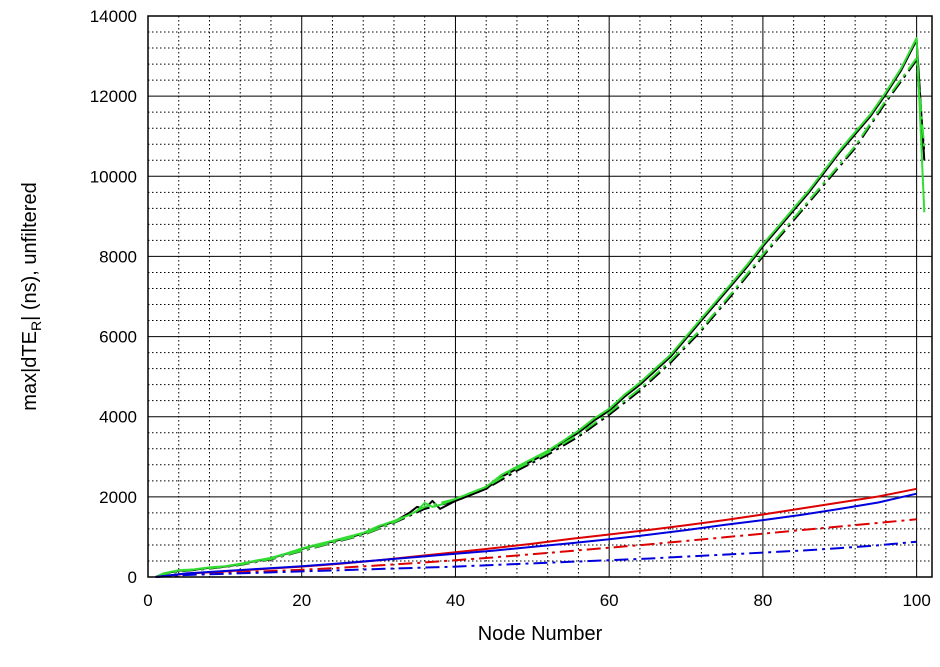 The height and width of the screenshot is (667, 940). I want to click on y-tick-label: 6000, so click(118, 337).